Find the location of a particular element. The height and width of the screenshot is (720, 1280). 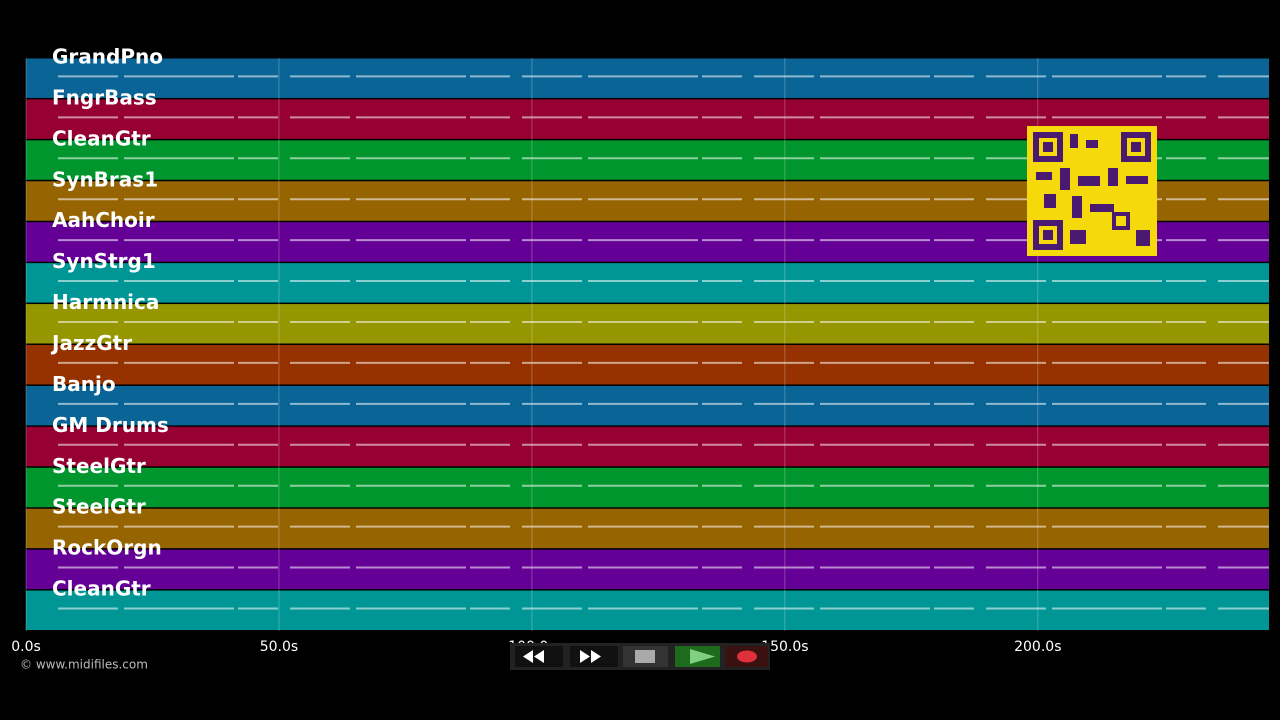

track-name: Harmnica is located at coordinates (105, 302).